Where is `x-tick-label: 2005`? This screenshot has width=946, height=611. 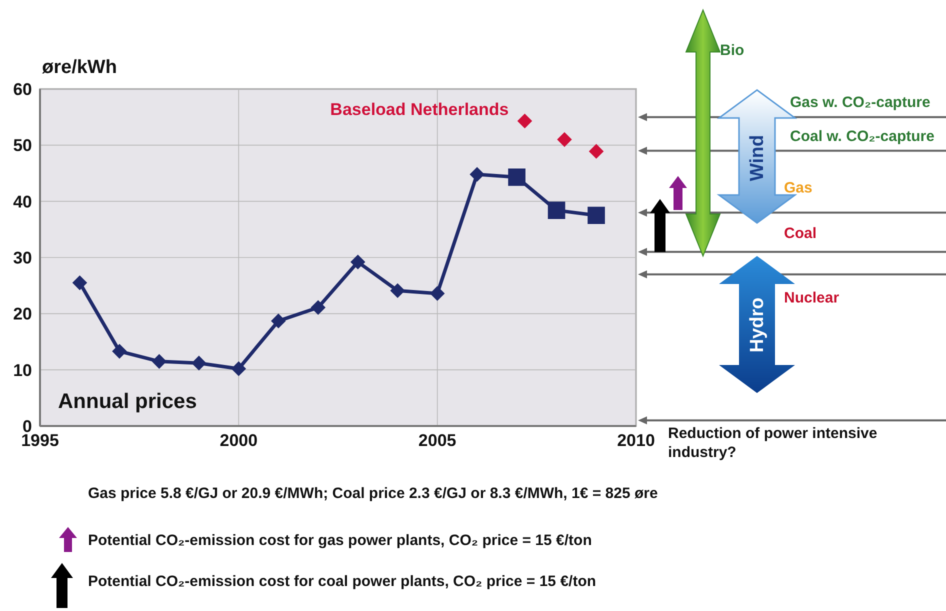 x-tick-label: 2005 is located at coordinates (437, 440).